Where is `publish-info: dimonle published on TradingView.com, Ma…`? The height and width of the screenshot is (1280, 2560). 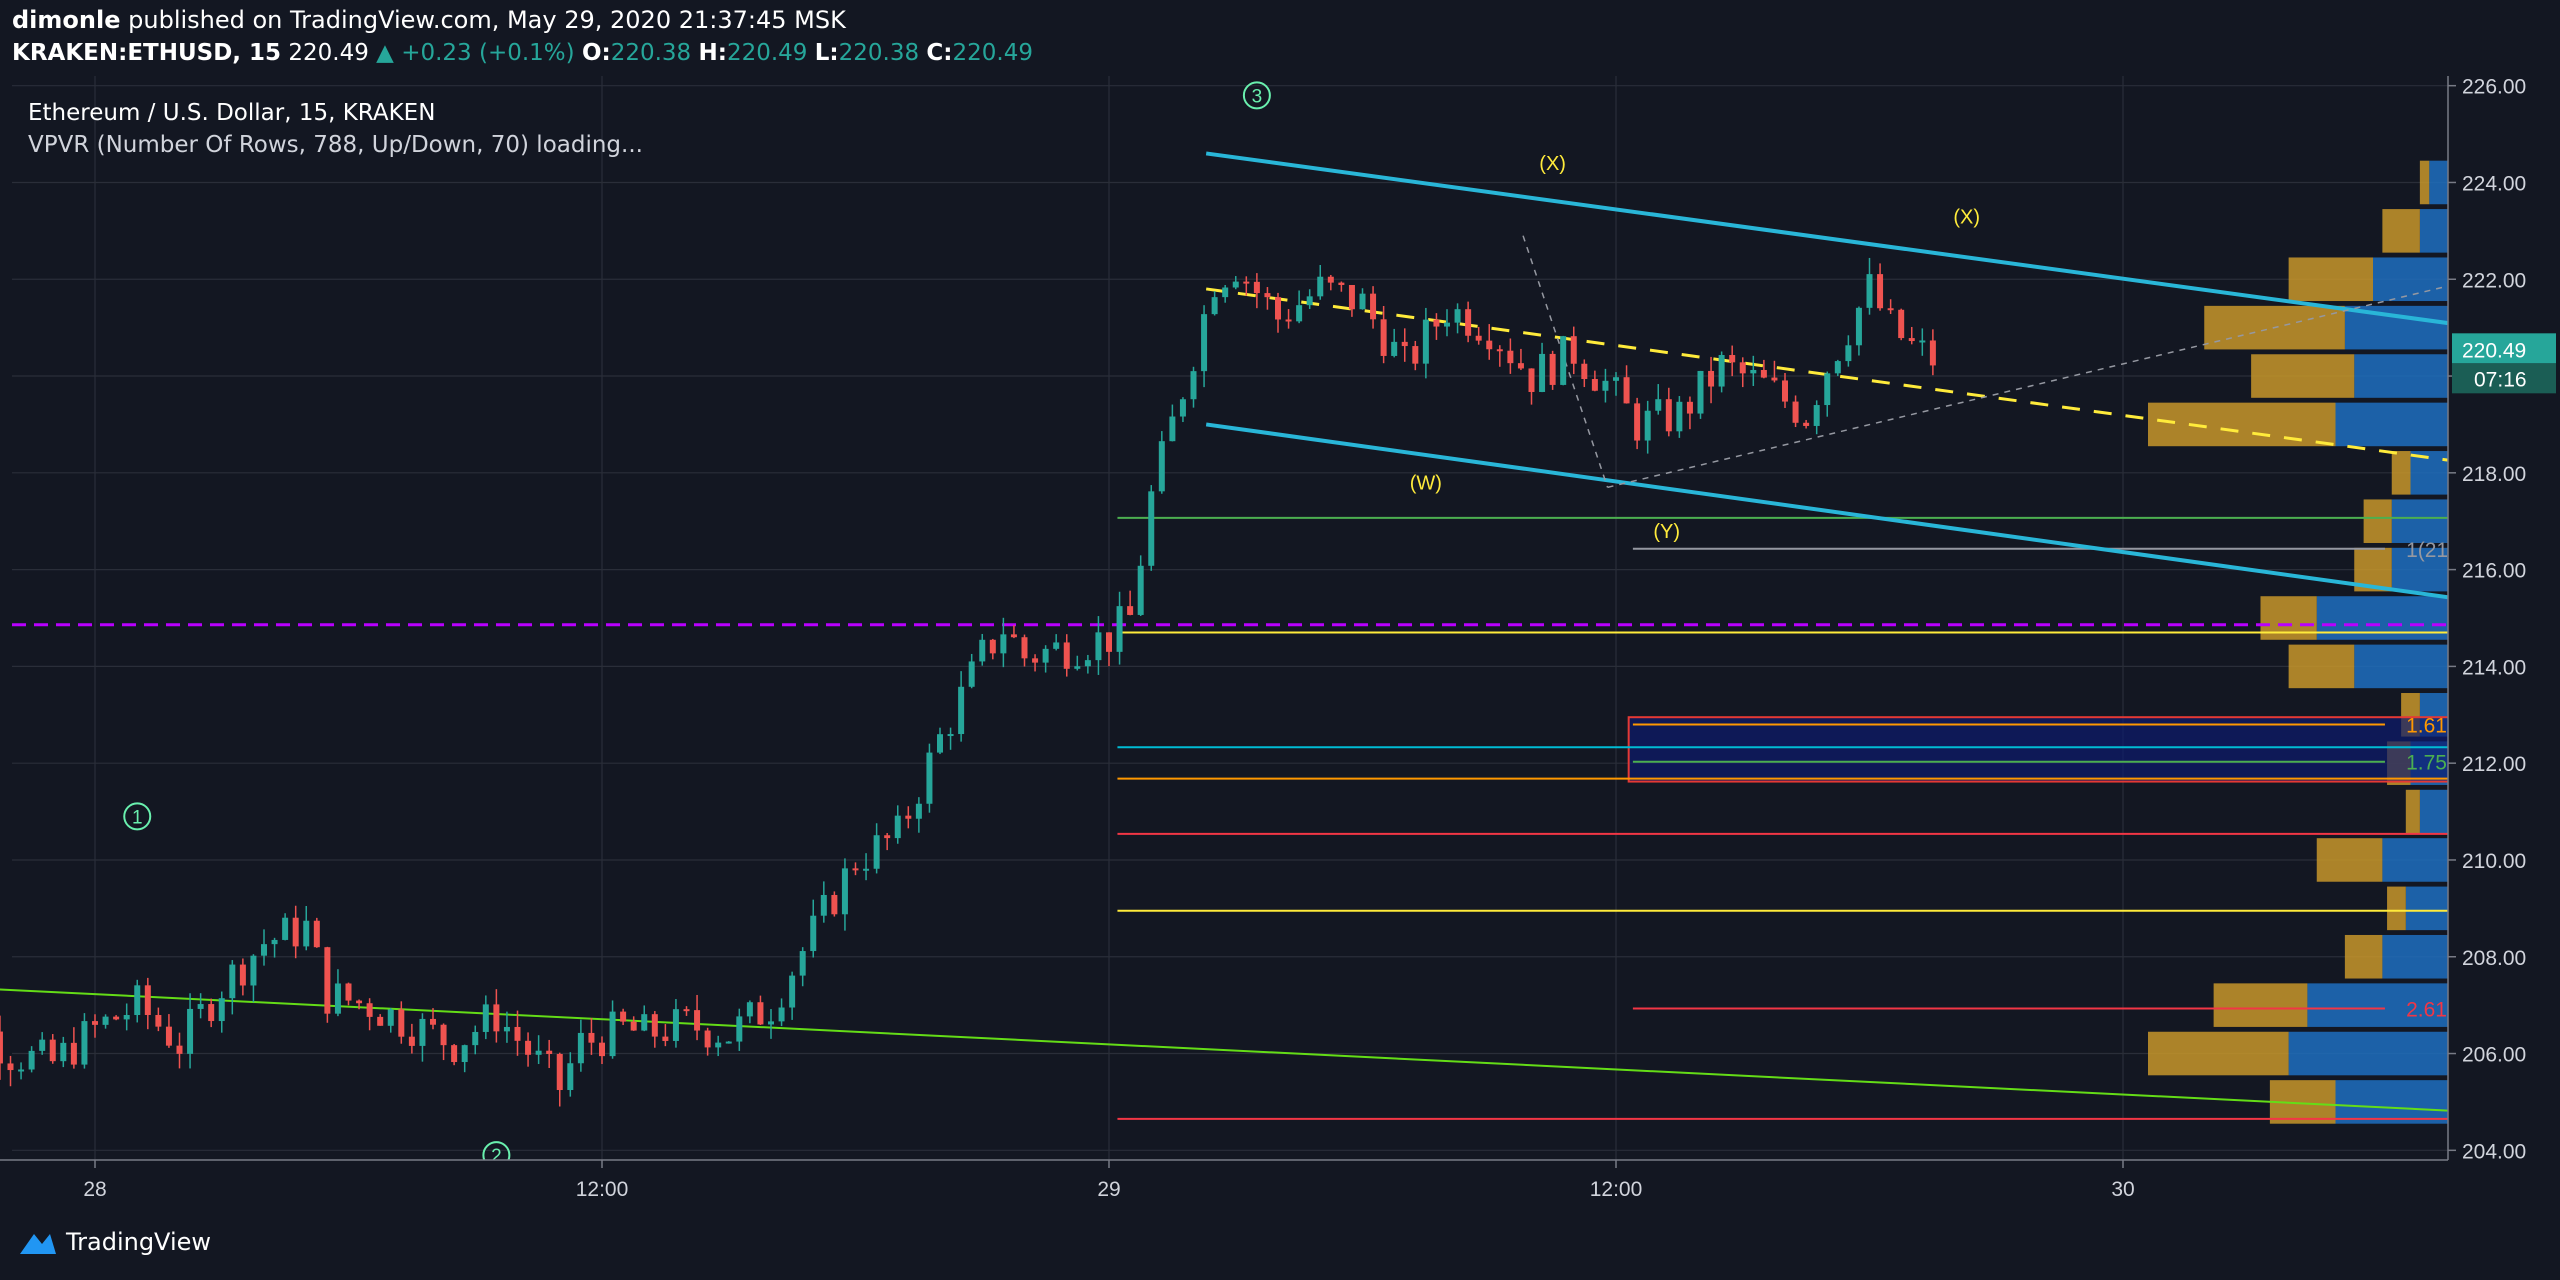 publish-info: dimonle published on TradingView.com, Ma… is located at coordinates (429, 20).